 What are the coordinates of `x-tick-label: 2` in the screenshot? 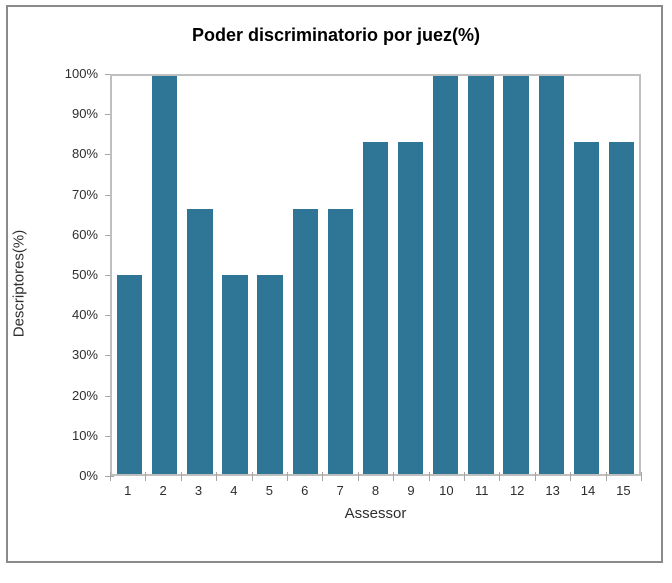 It's located at (163, 490).